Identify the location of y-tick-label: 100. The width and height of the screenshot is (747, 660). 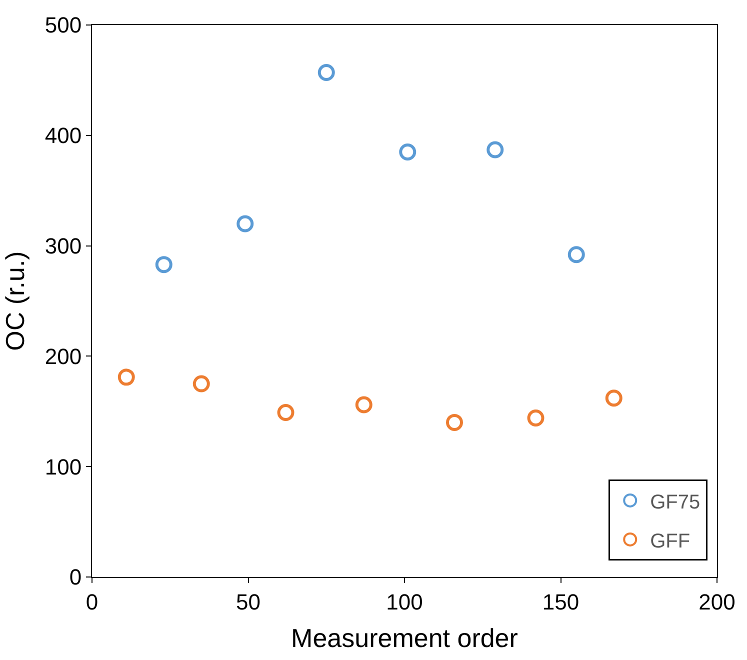
(63, 467).